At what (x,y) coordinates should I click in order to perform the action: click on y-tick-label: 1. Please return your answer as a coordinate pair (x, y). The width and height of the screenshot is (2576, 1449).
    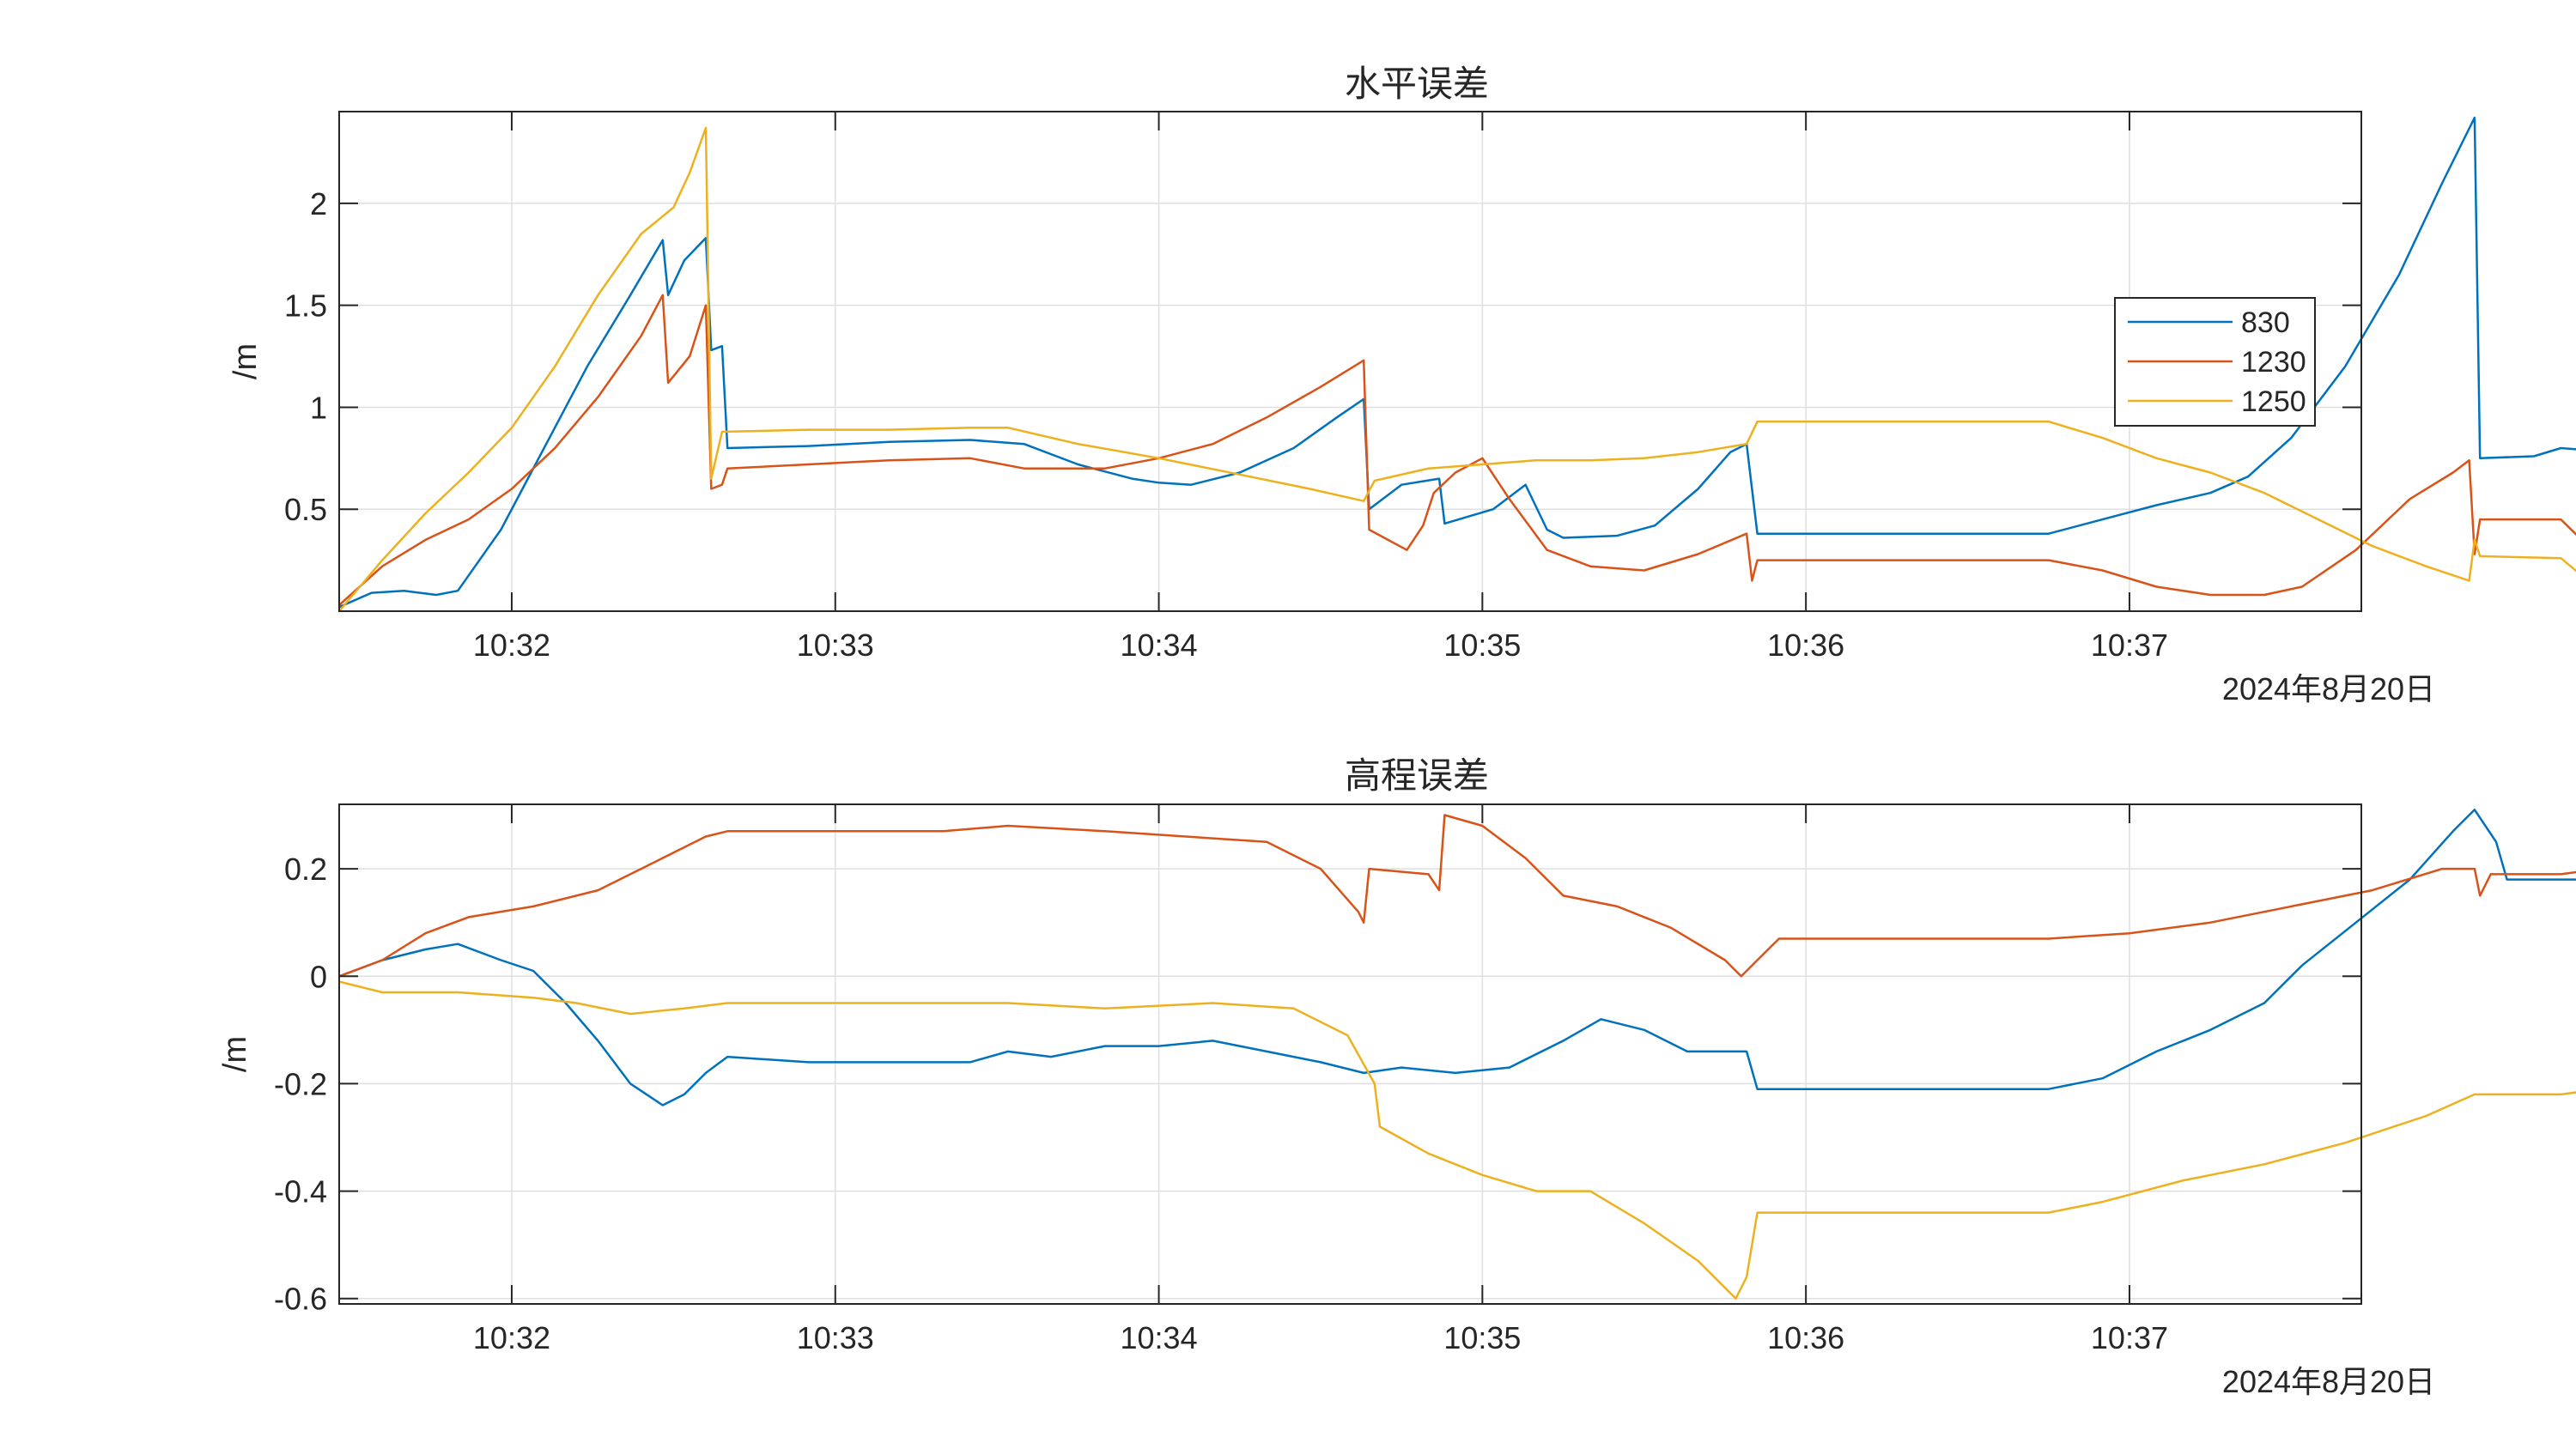
    Looking at the image, I should click on (318, 407).